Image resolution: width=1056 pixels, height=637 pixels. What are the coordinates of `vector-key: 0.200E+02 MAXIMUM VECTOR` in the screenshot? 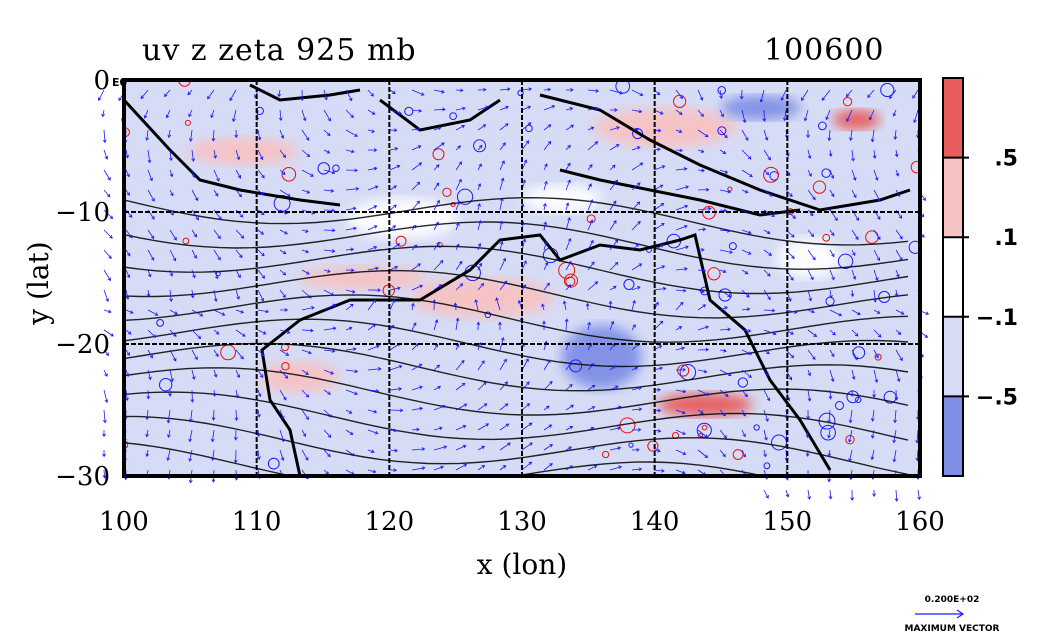 It's located at (951, 614).